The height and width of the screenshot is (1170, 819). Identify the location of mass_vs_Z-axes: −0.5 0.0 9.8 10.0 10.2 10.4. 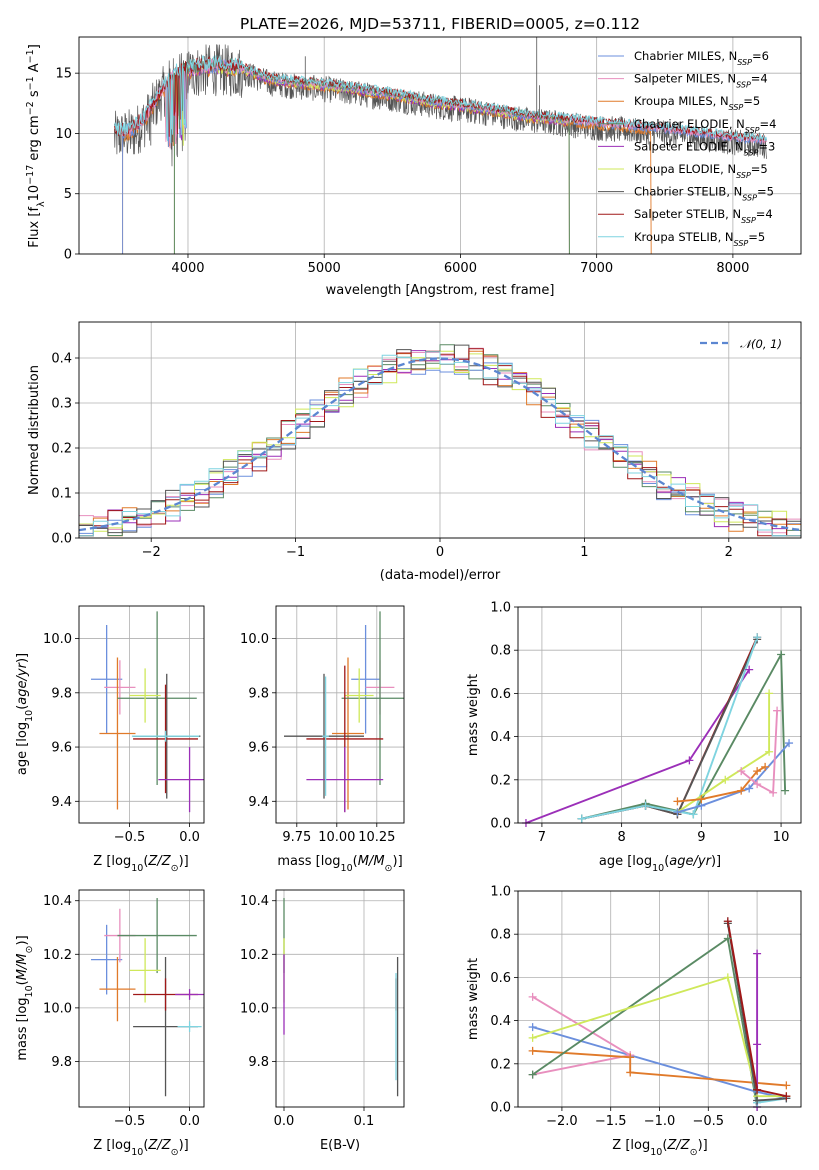
(123, 1009).